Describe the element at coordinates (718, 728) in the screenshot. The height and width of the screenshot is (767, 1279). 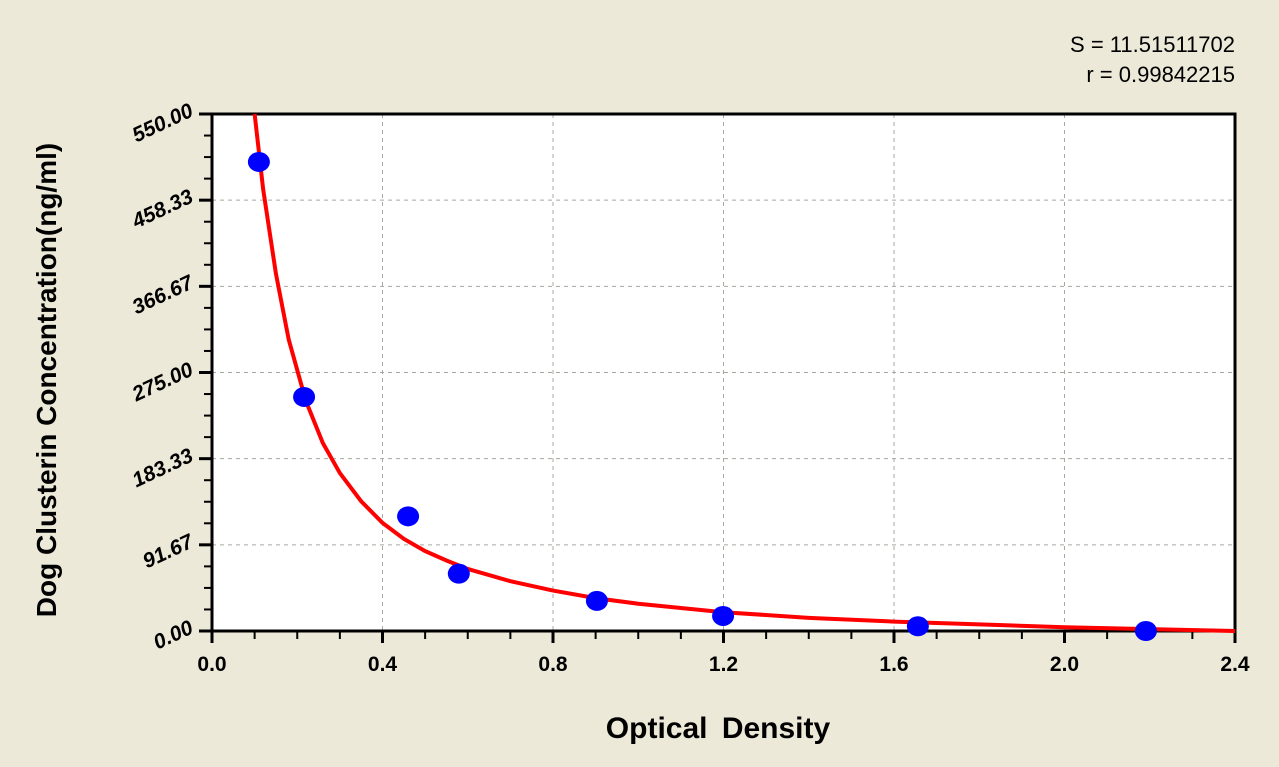
I see `x-axis-label: Optical Density` at that location.